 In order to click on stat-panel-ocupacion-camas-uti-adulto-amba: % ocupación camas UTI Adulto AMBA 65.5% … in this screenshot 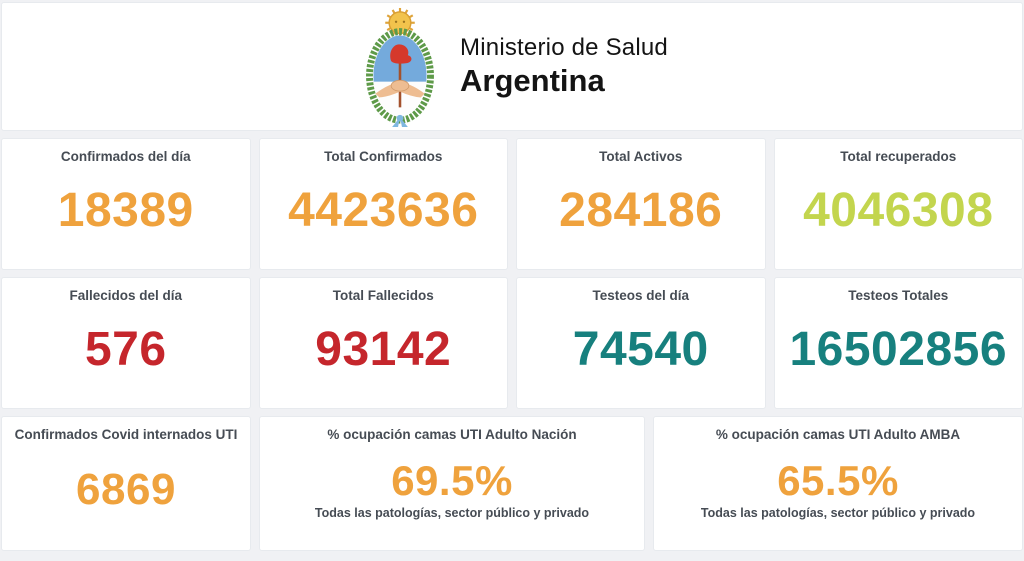, I will do `click(838, 483)`.